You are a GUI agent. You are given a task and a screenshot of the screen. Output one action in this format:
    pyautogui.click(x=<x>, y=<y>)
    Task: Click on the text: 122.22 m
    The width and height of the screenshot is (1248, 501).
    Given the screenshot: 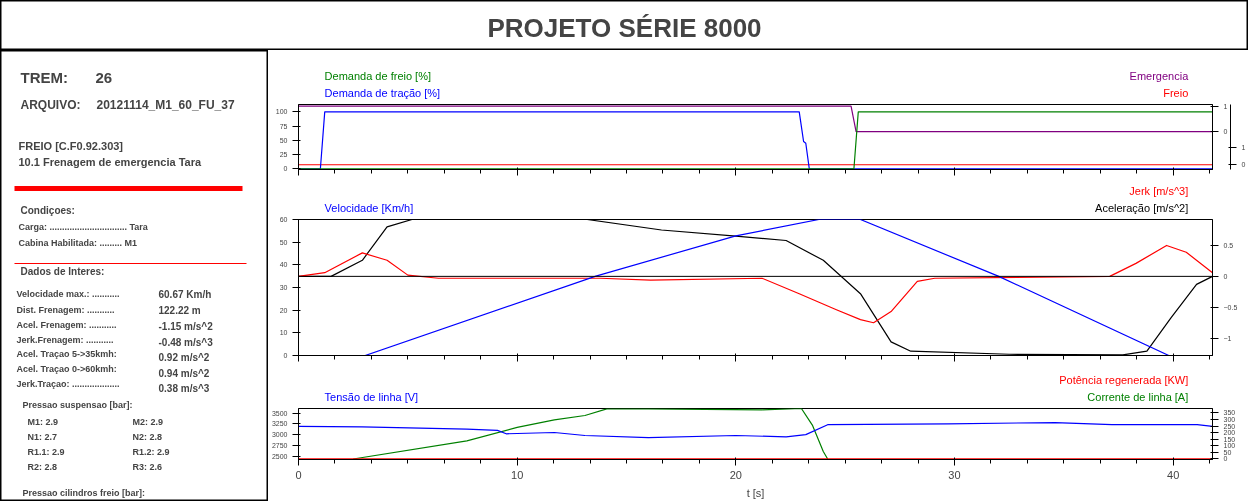 What is the action you would take?
    pyautogui.click(x=179, y=310)
    